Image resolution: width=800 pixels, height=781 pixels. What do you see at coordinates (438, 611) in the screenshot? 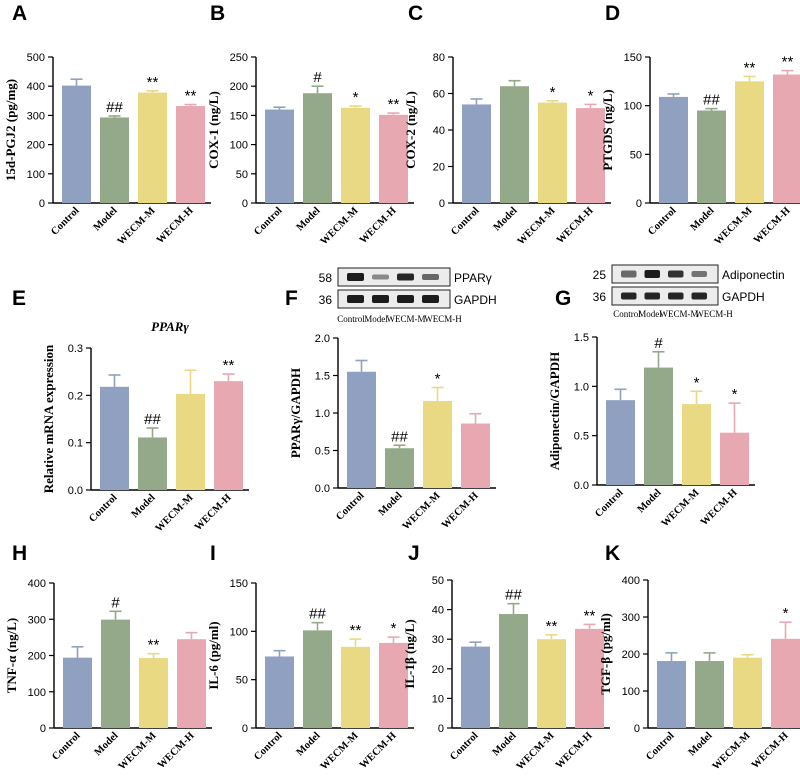
I see `y-tick-label: 40` at bounding box center [438, 611].